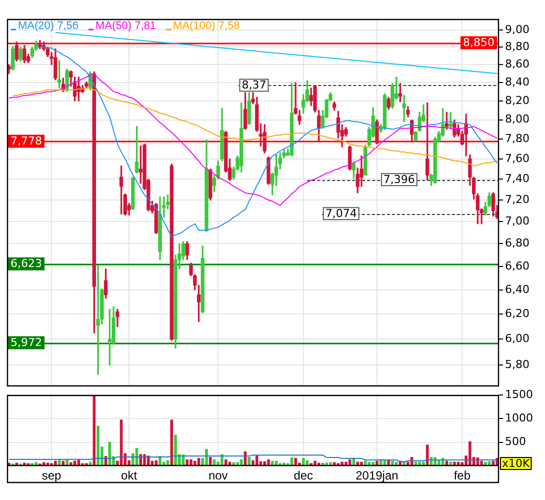  What do you see at coordinates (479, 43) in the screenshot?
I see `ref-line-label: 8,850` at bounding box center [479, 43].